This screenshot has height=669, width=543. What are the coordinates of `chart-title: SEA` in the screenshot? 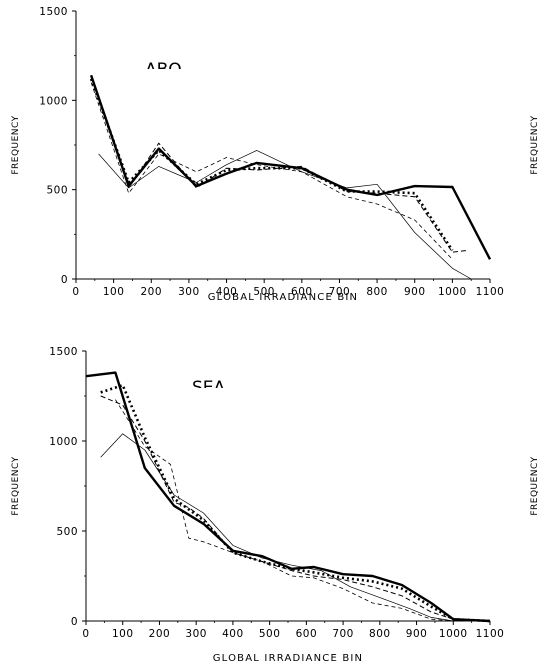 It's located at (209, 388).